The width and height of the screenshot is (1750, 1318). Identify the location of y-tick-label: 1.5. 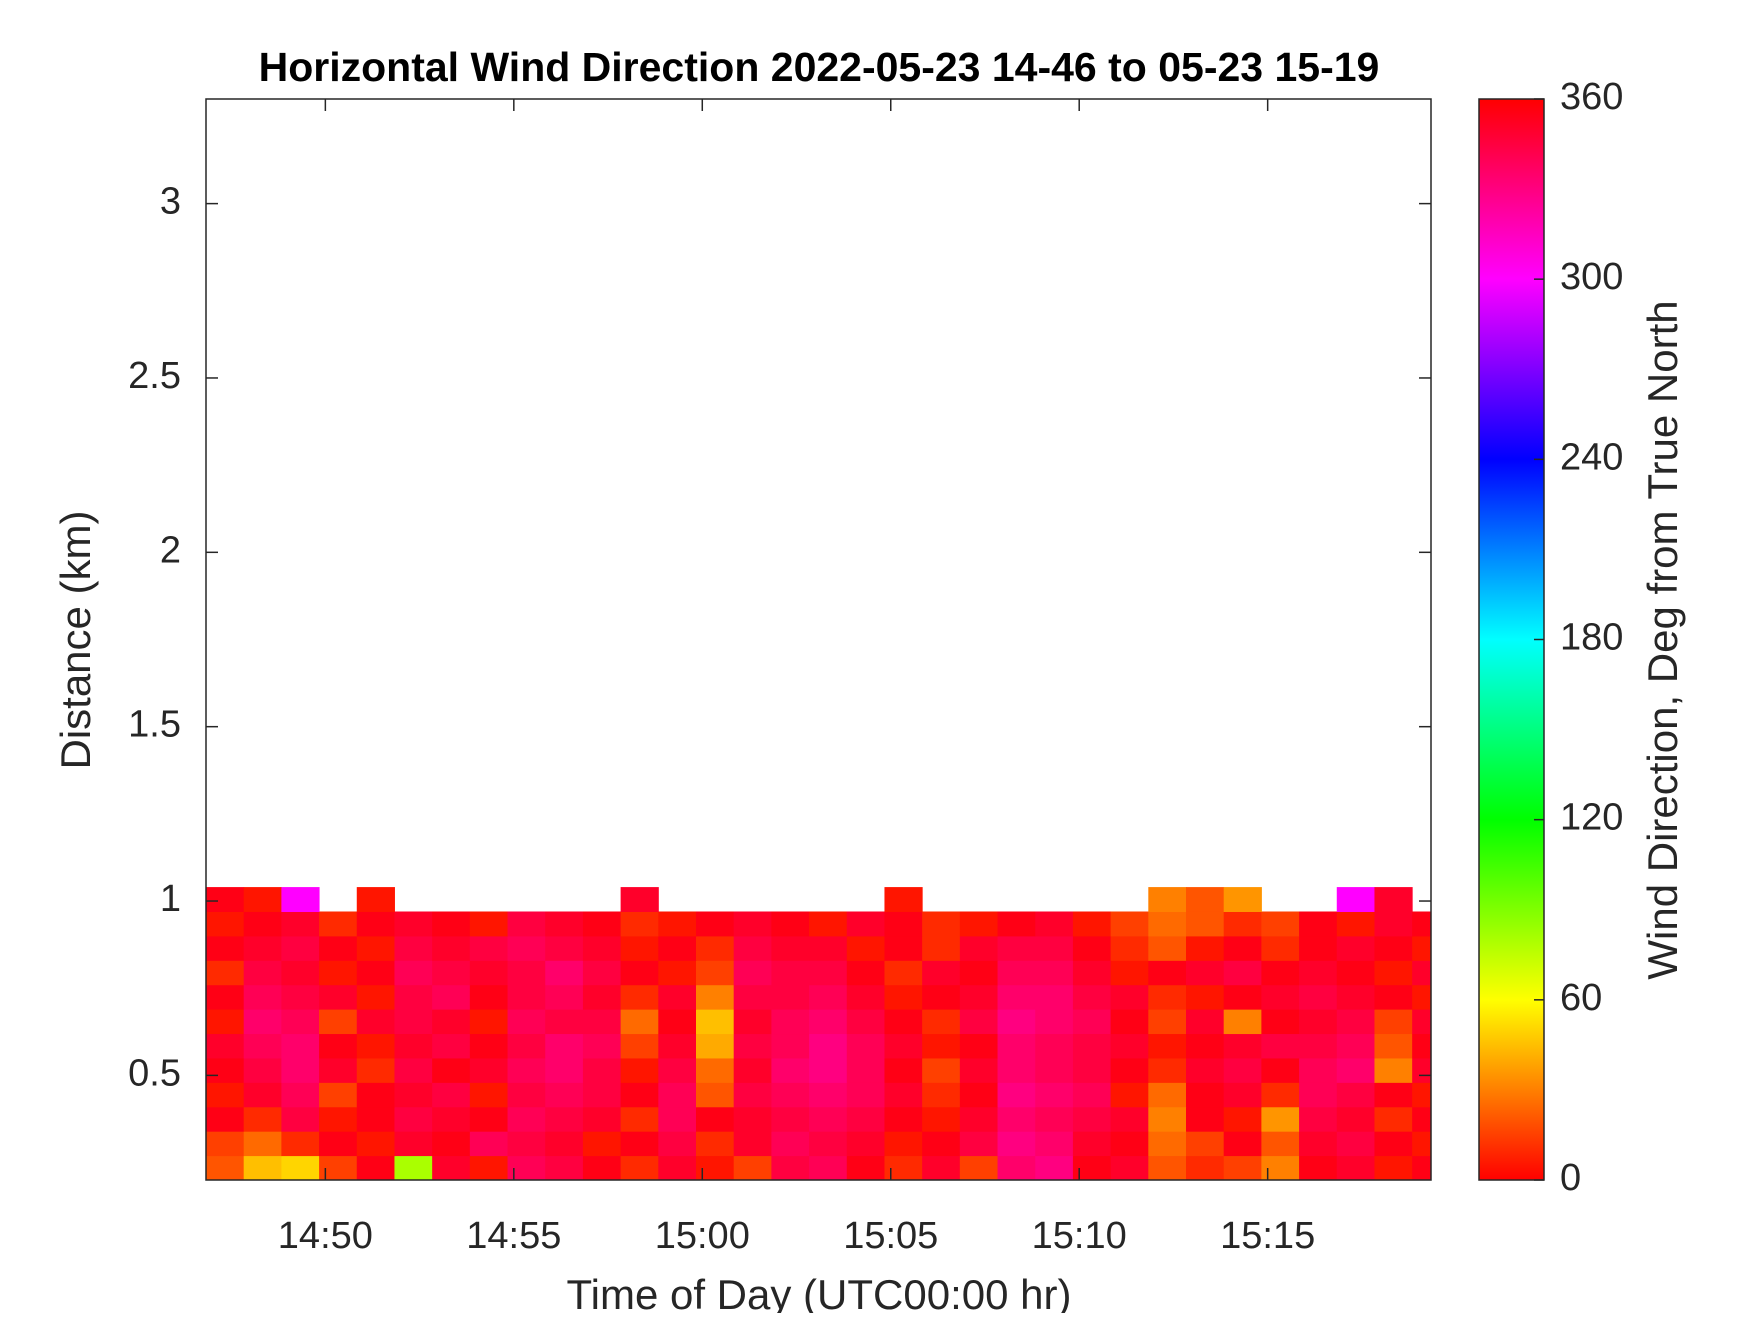
(154, 725).